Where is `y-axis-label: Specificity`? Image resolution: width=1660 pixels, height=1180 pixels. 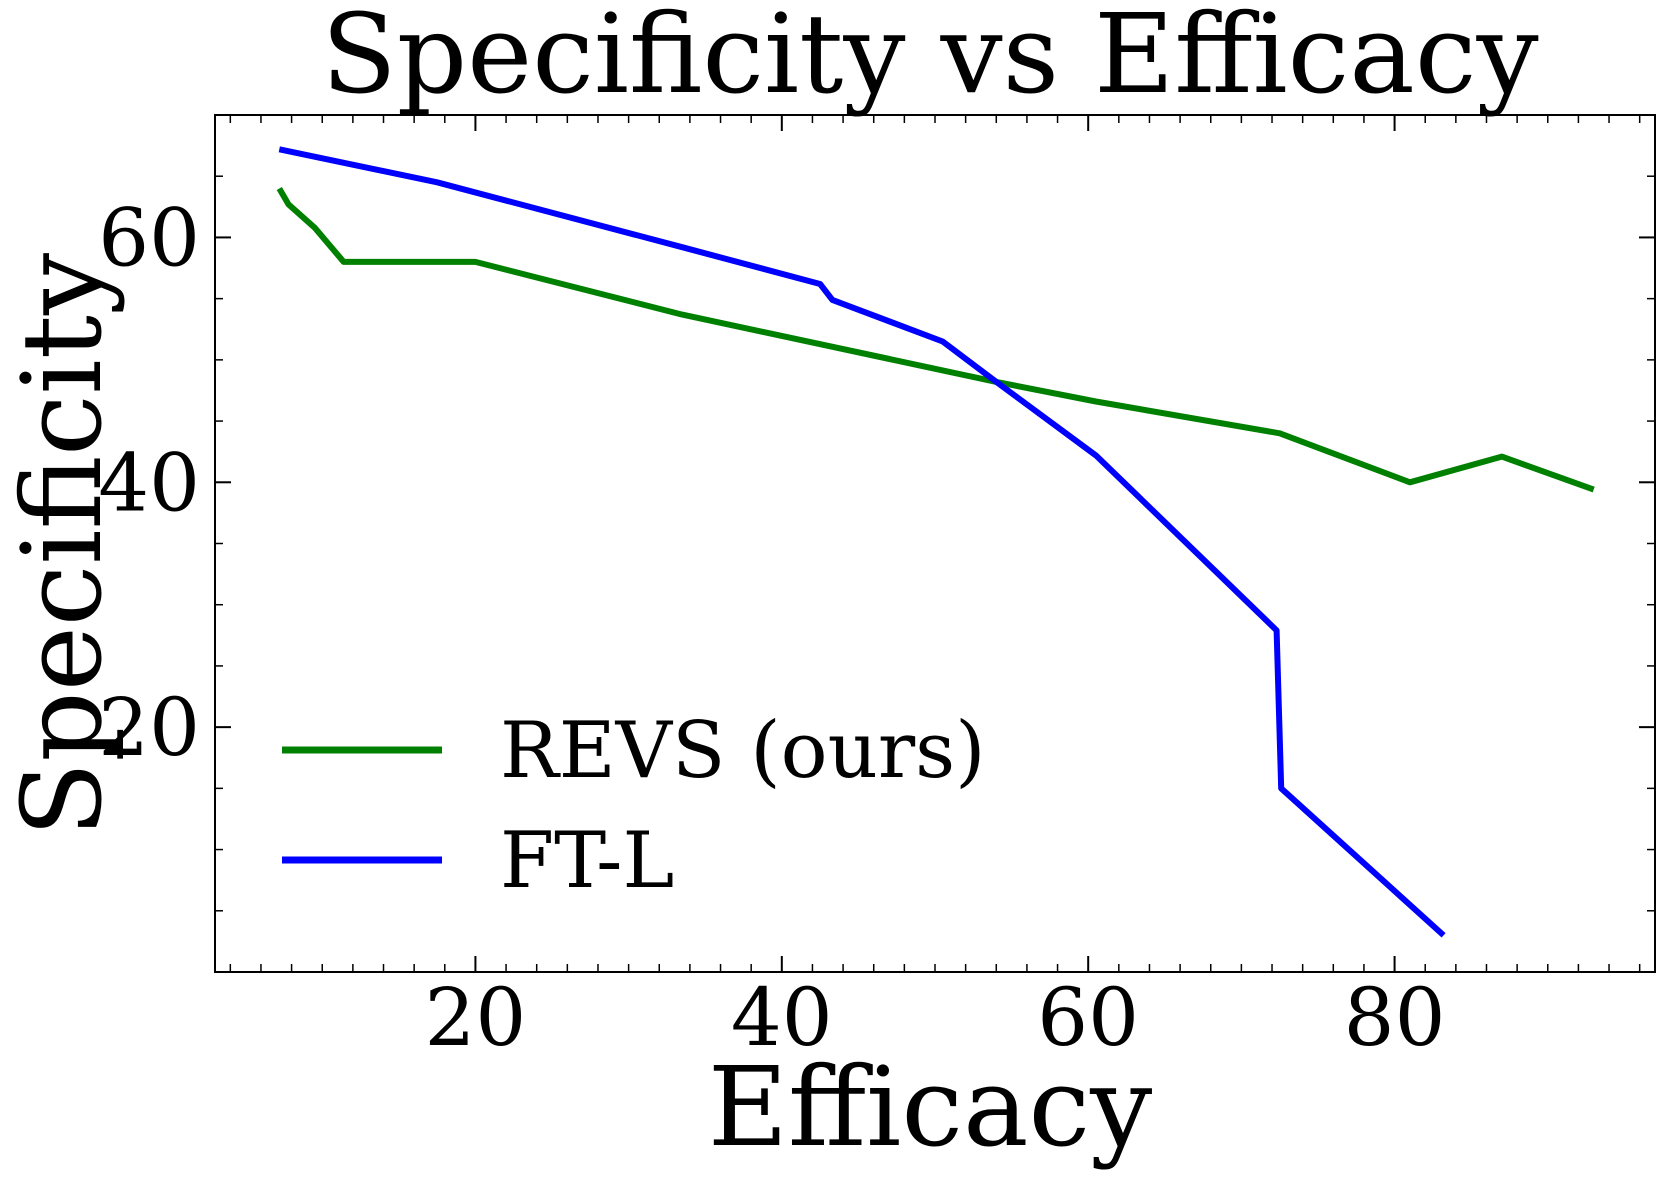 y-axis-label: Specificity is located at coordinates (63, 545).